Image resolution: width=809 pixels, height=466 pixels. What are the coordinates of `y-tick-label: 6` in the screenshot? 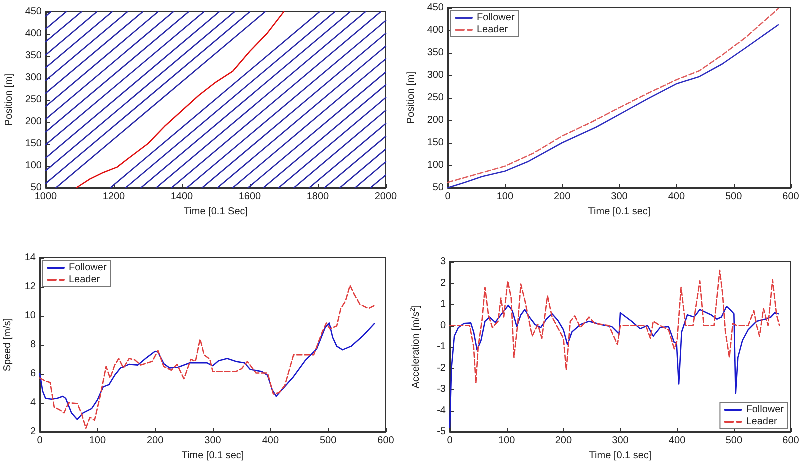 It's located at (33, 374).